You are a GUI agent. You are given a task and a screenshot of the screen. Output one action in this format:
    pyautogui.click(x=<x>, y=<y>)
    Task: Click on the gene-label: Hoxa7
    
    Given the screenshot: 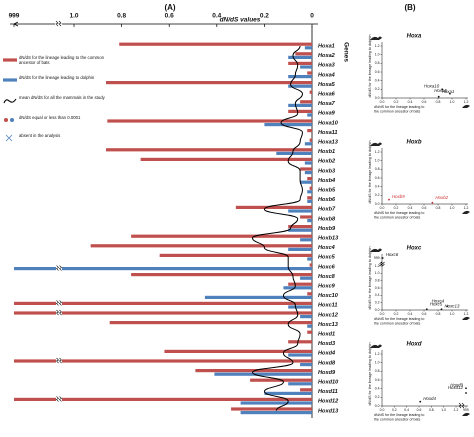 What is the action you would take?
    pyautogui.click(x=327, y=104)
    